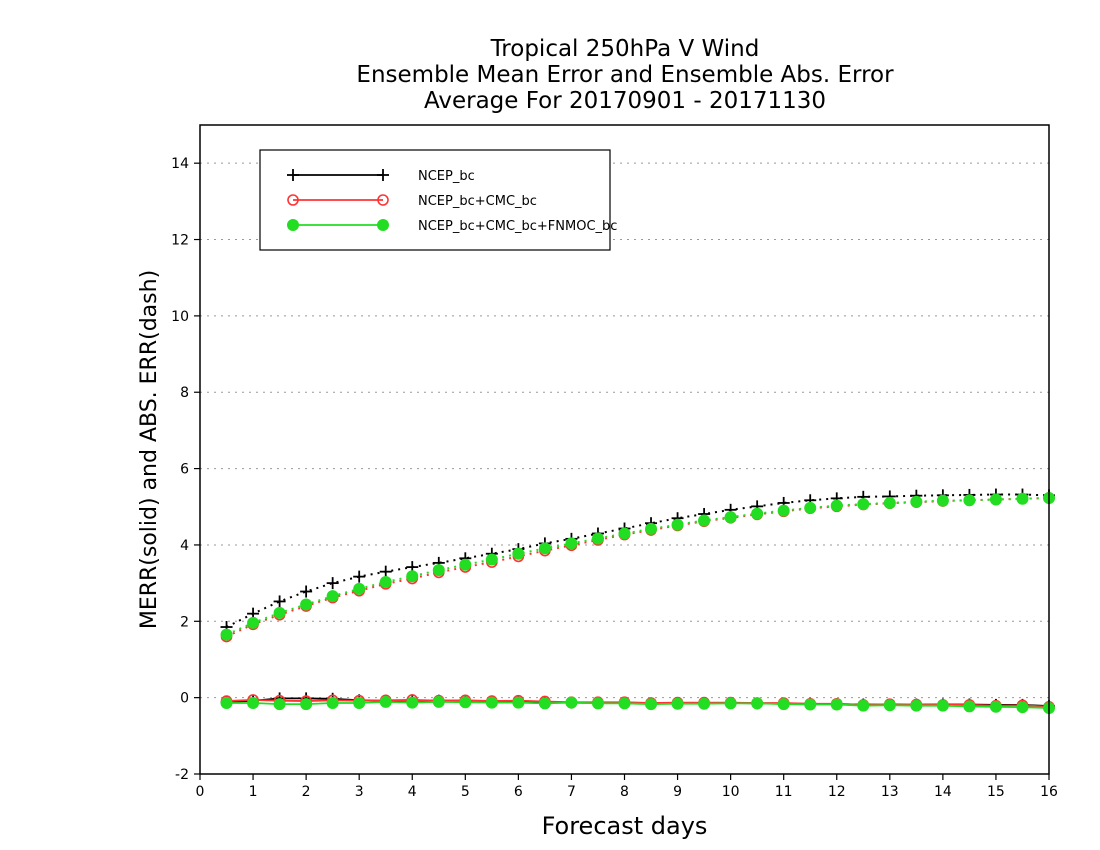 The width and height of the screenshot is (1100, 850). Describe the element at coordinates (306, 792) in the screenshot. I see `x-tick-label: 2` at that location.